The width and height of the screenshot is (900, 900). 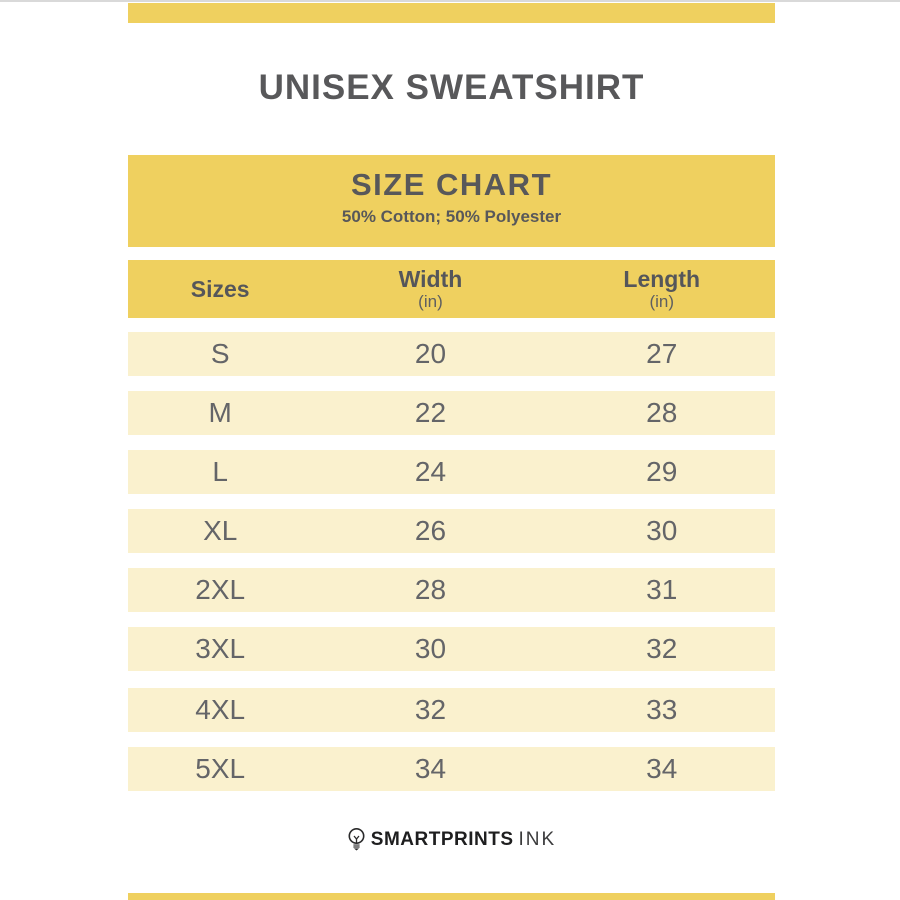 I want to click on width-cell: 26, so click(x=430, y=530).